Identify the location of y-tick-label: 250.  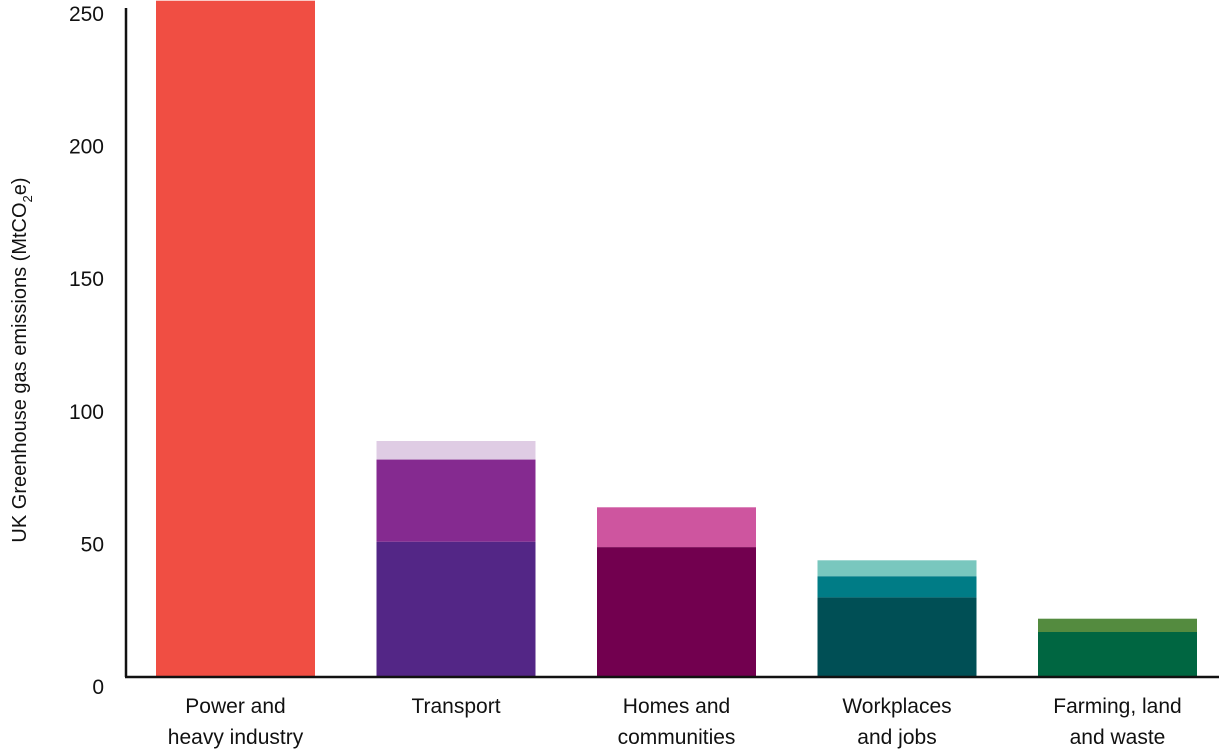
(86, 14).